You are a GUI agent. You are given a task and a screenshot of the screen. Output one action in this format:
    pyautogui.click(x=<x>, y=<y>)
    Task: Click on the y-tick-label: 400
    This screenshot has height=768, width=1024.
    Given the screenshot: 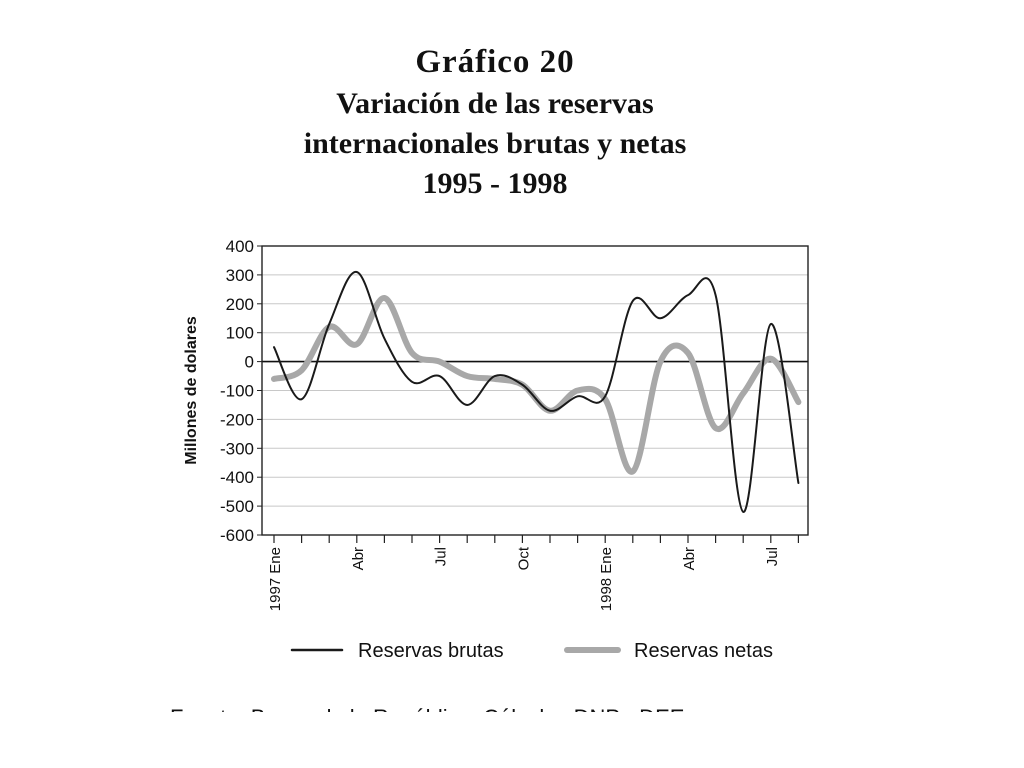 What is the action you would take?
    pyautogui.click(x=240, y=246)
    